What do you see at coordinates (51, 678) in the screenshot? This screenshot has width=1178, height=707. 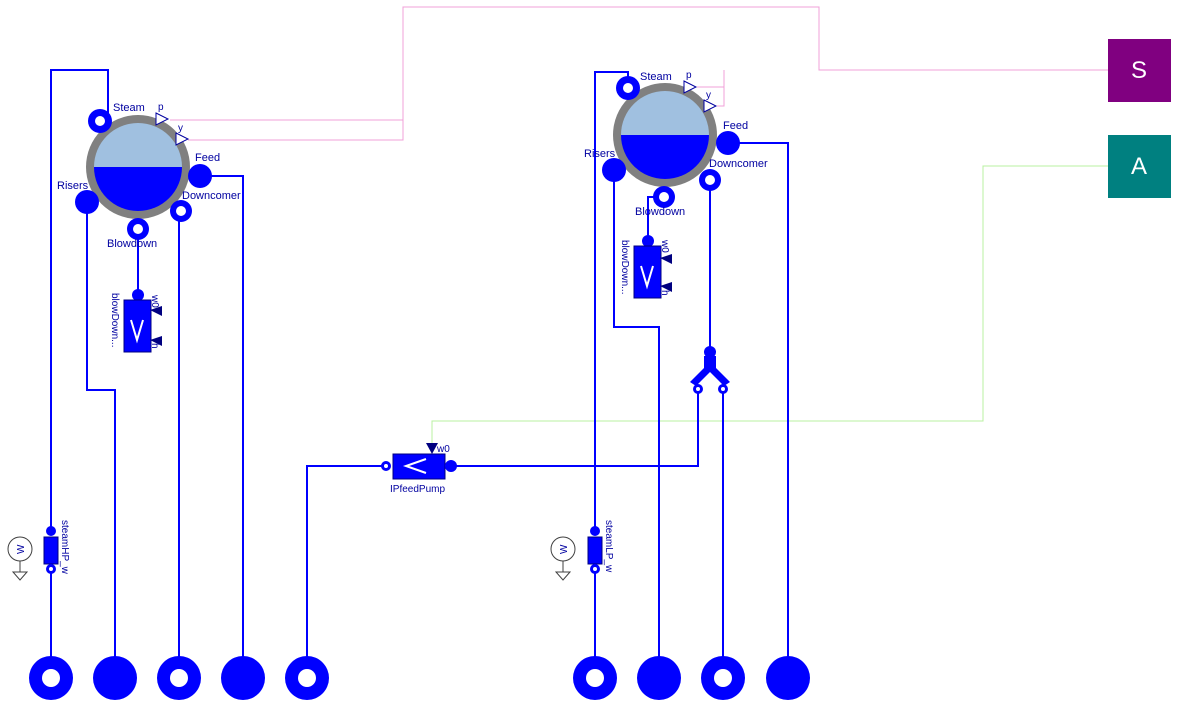 I see `outer-port-hp-steam` at bounding box center [51, 678].